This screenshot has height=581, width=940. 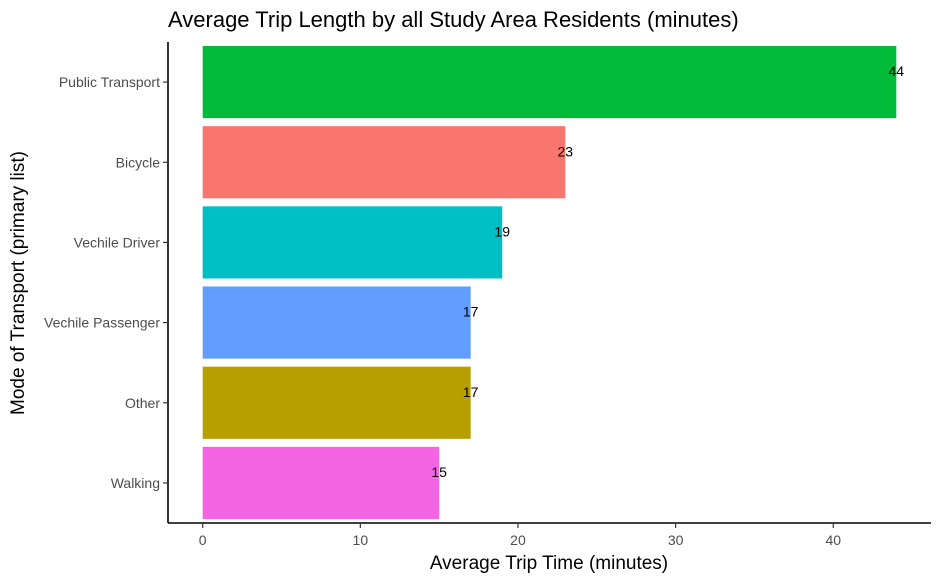 I want to click on data-label-vechile-driver: 19, so click(x=502, y=231).